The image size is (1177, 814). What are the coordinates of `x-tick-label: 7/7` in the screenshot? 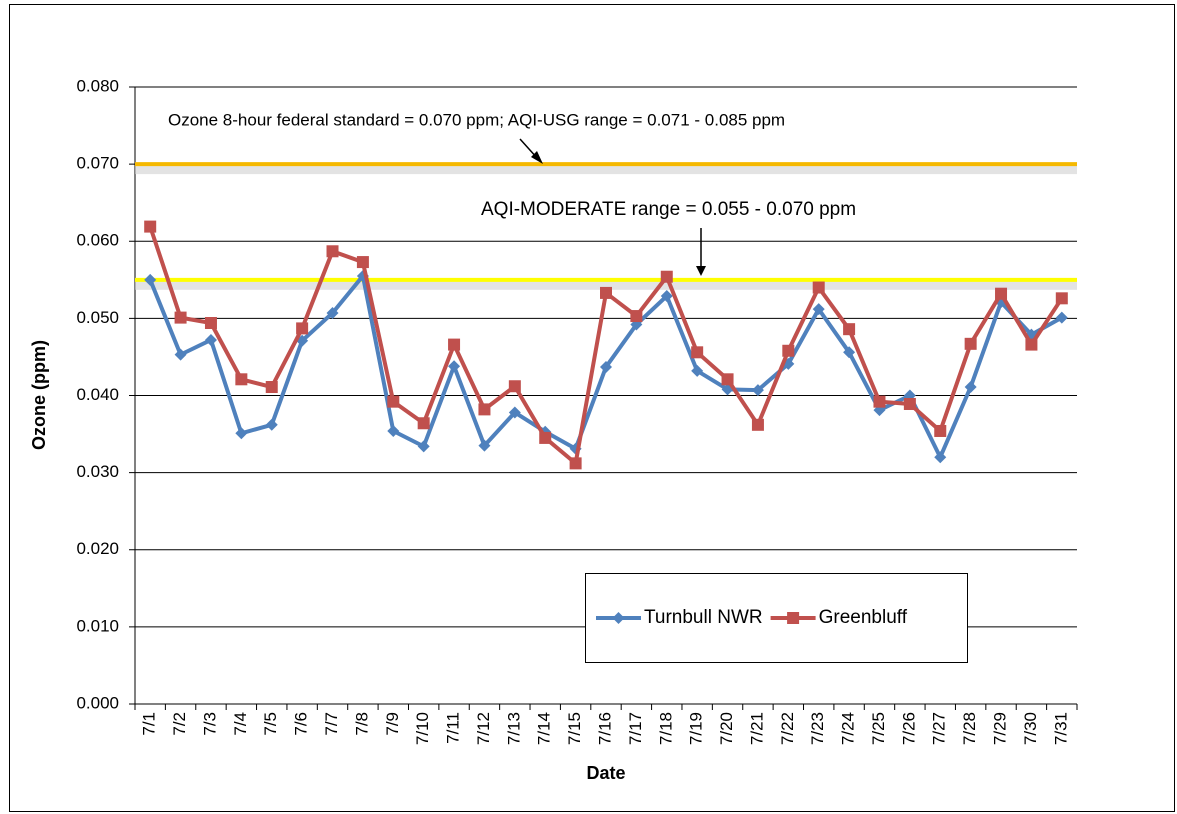 It's located at (331, 724).